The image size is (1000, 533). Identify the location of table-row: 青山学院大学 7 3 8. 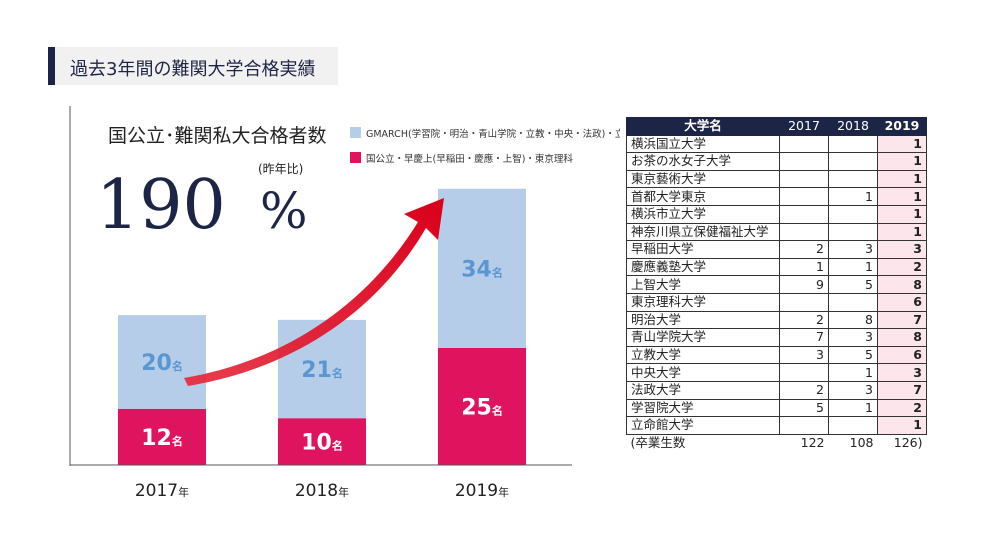
(776, 337).